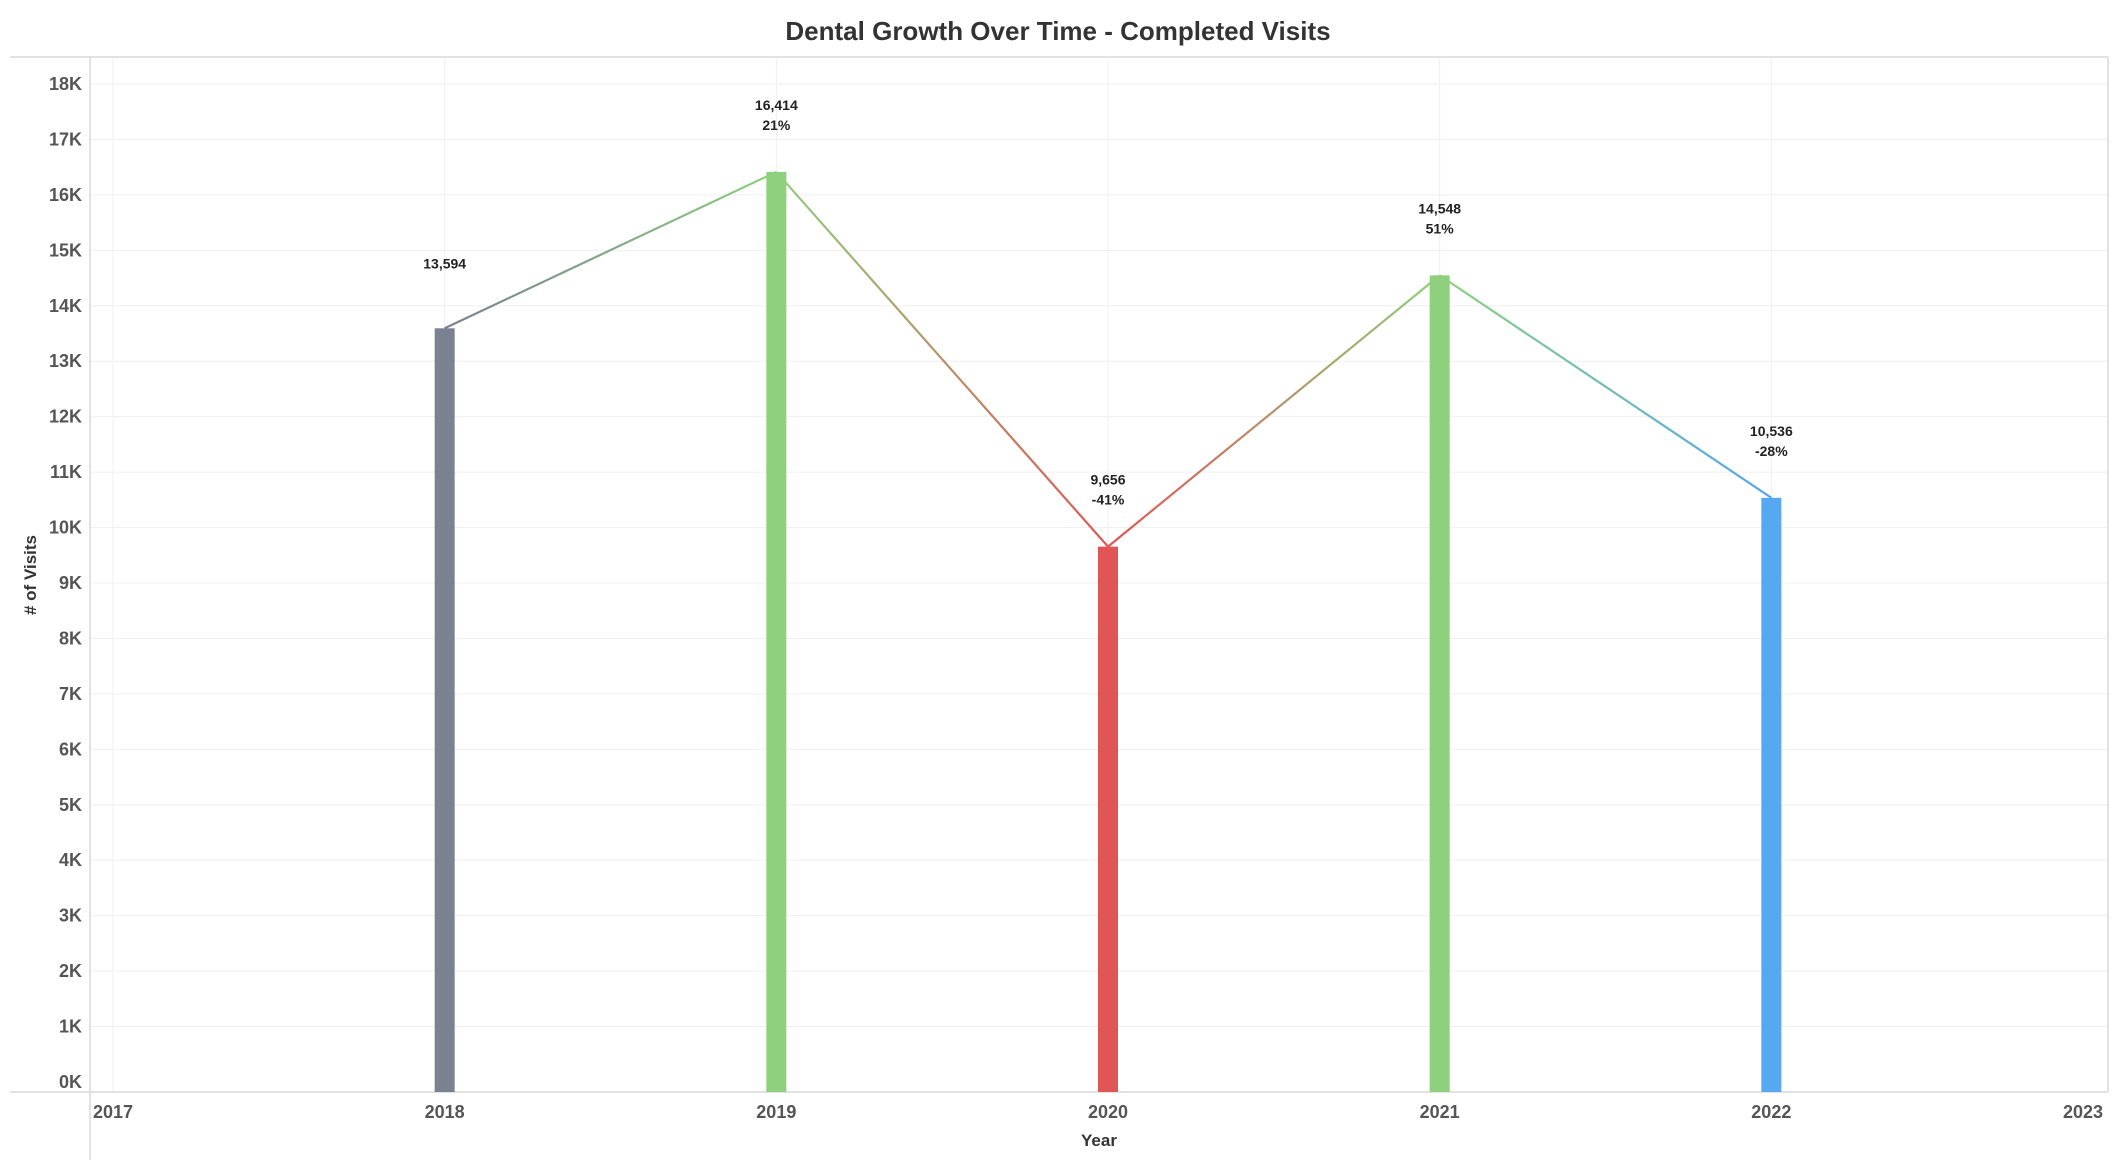 The height and width of the screenshot is (1160, 2115). Describe the element at coordinates (65, 250) in the screenshot. I see `y-tick-label: 15K` at that location.